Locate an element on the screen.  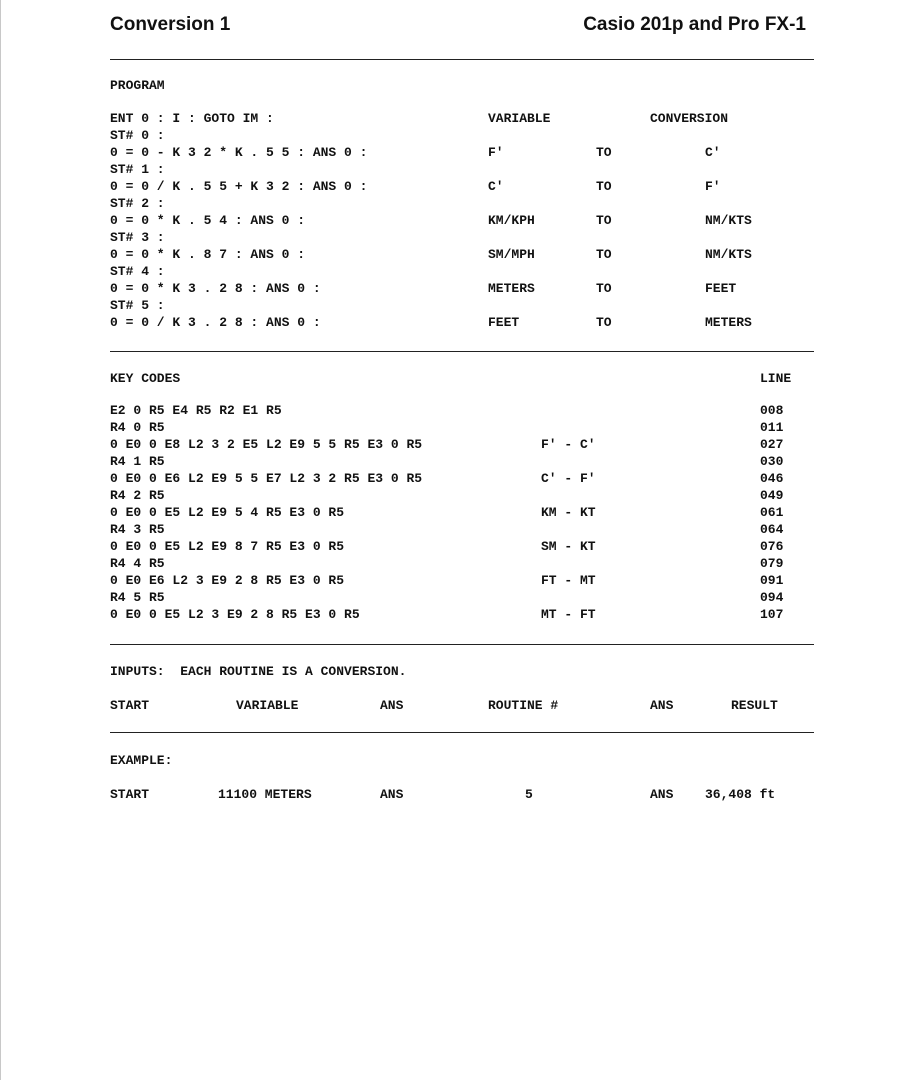
key-code-sequence: 0 E0 E6 L2 3 E9 2 8 R5 E3 0 R5 is located at coordinates (227, 580).